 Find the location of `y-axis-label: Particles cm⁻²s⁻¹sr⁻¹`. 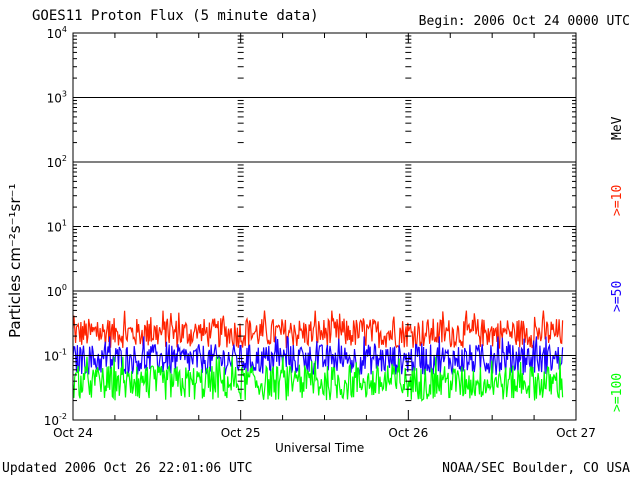

y-axis-label: Particles cm⁻²s⁻¹sr⁻¹ is located at coordinates (15, 260).